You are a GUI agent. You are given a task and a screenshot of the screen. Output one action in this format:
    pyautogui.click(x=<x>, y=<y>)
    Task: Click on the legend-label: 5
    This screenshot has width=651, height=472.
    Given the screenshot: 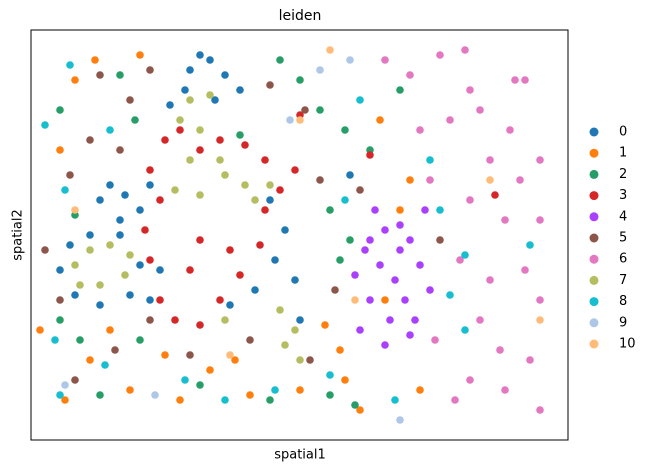 What is the action you would take?
    pyautogui.click(x=623, y=238)
    